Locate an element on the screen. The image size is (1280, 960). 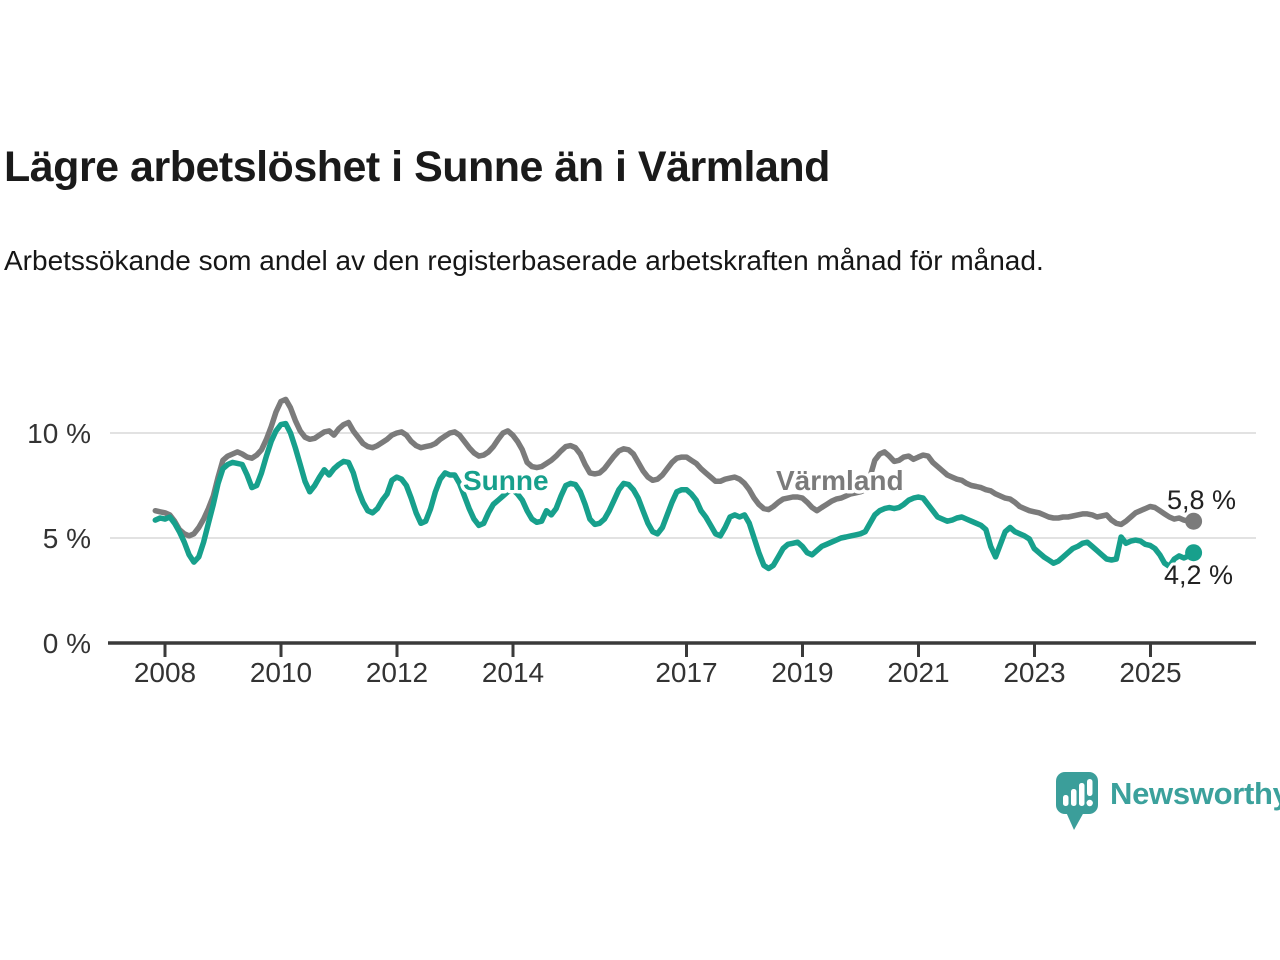
speech-bubble-tail is located at coordinates (1075, 821).